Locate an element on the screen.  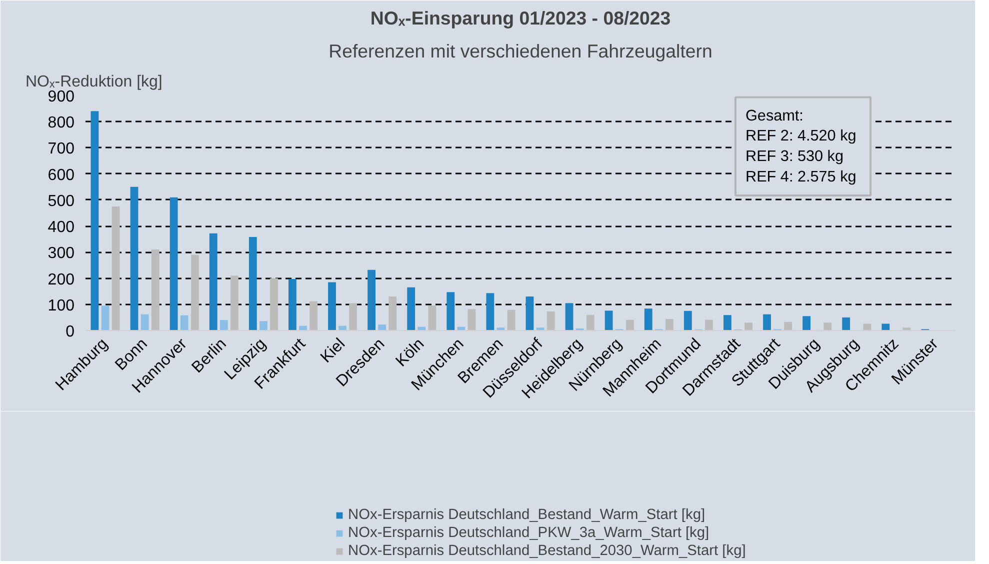
y-tick-label: 700 is located at coordinates (61, 149).